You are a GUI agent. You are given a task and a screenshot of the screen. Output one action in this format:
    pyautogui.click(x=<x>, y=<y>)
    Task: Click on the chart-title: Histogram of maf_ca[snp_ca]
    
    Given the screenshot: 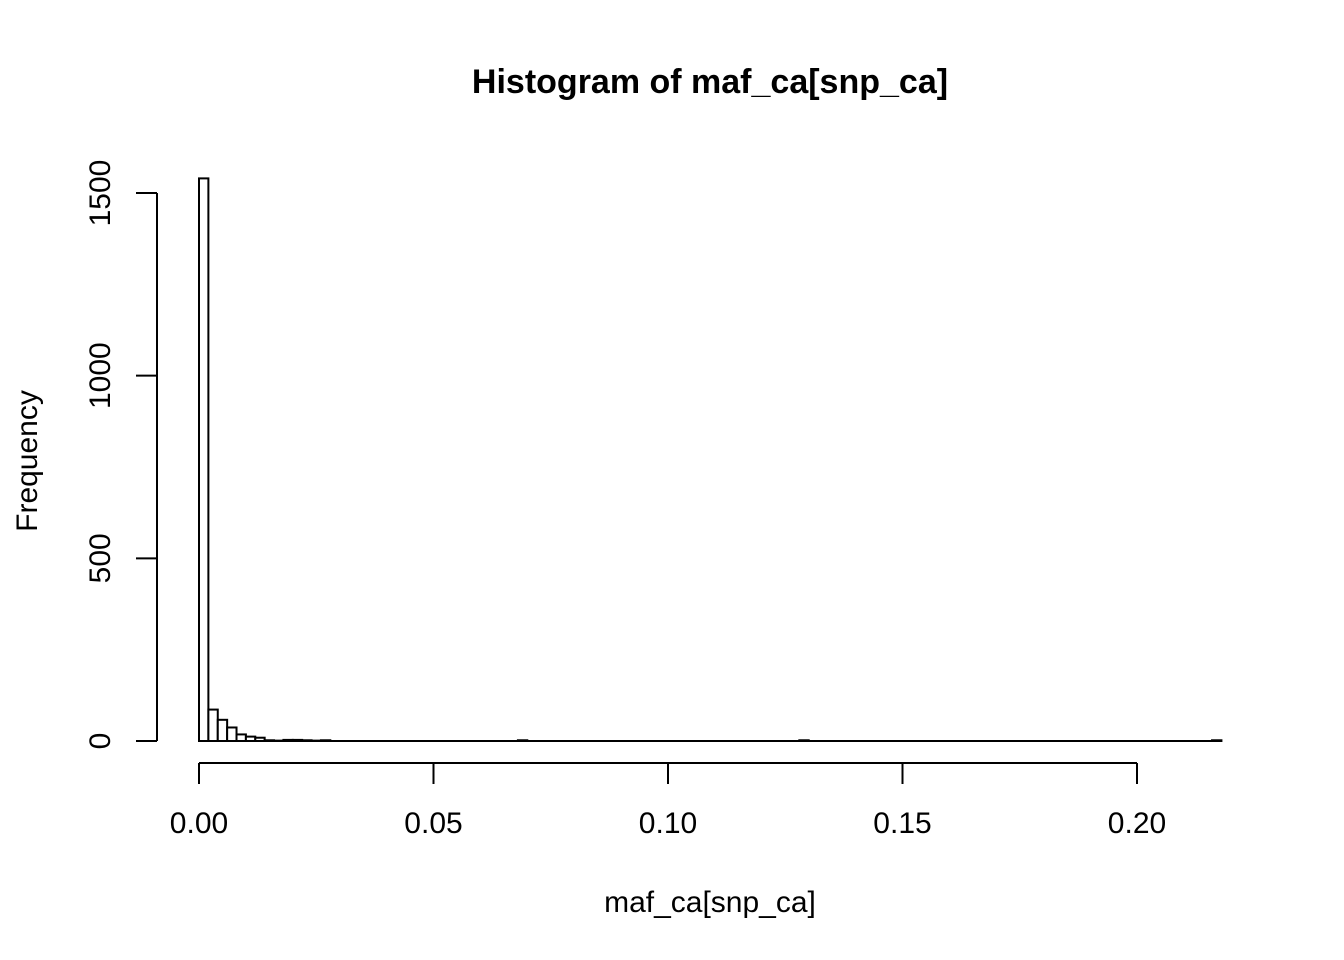 What is the action you would take?
    pyautogui.click(x=710, y=82)
    